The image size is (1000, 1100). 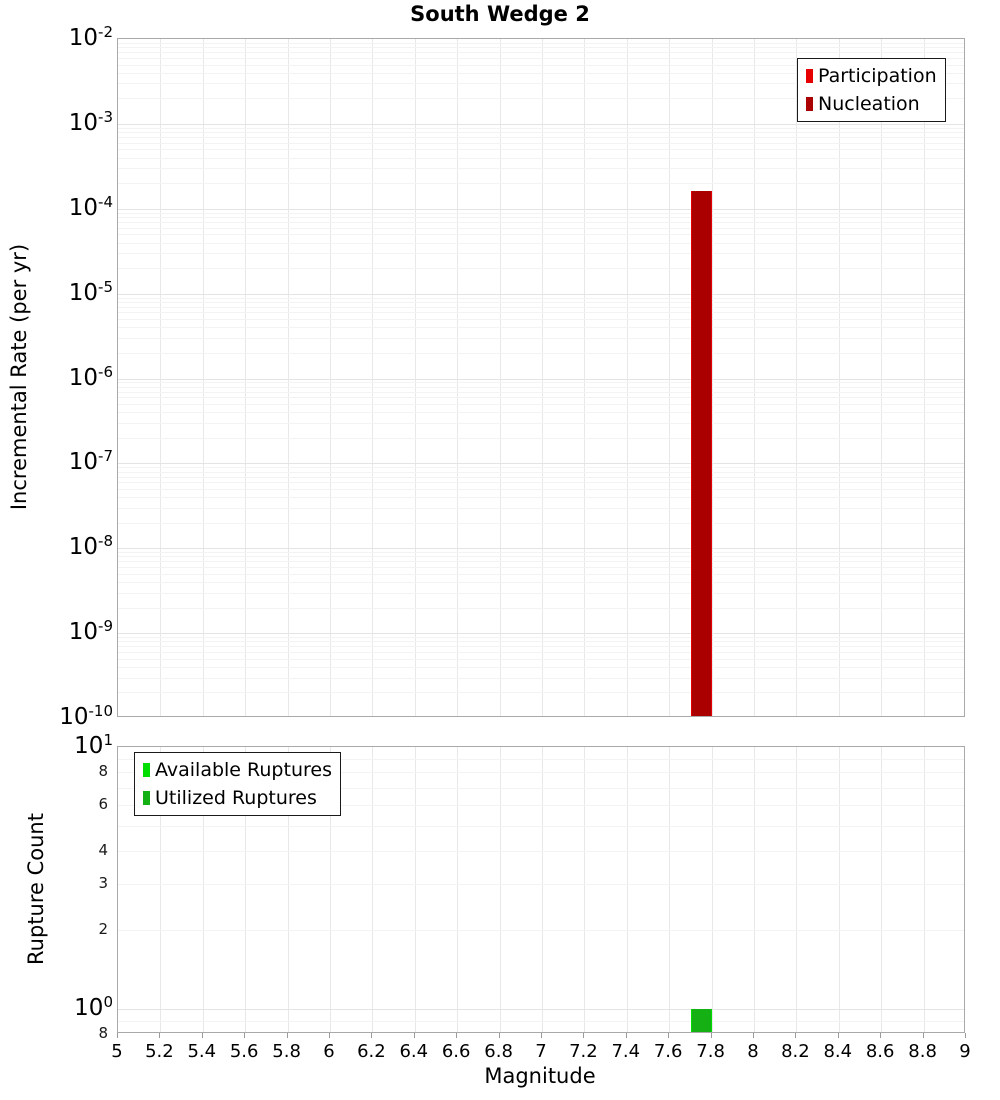 I want to click on x-tick-label: 5, so click(x=117, y=1051).